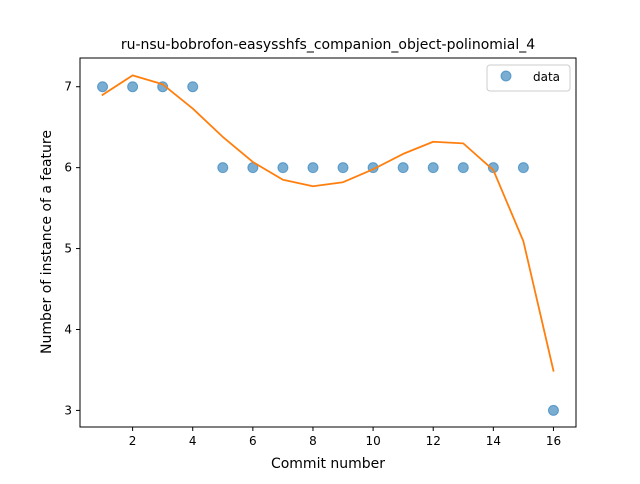 The width and height of the screenshot is (640, 484). What do you see at coordinates (253, 441) in the screenshot?
I see `x-tick-label: 6` at bounding box center [253, 441].